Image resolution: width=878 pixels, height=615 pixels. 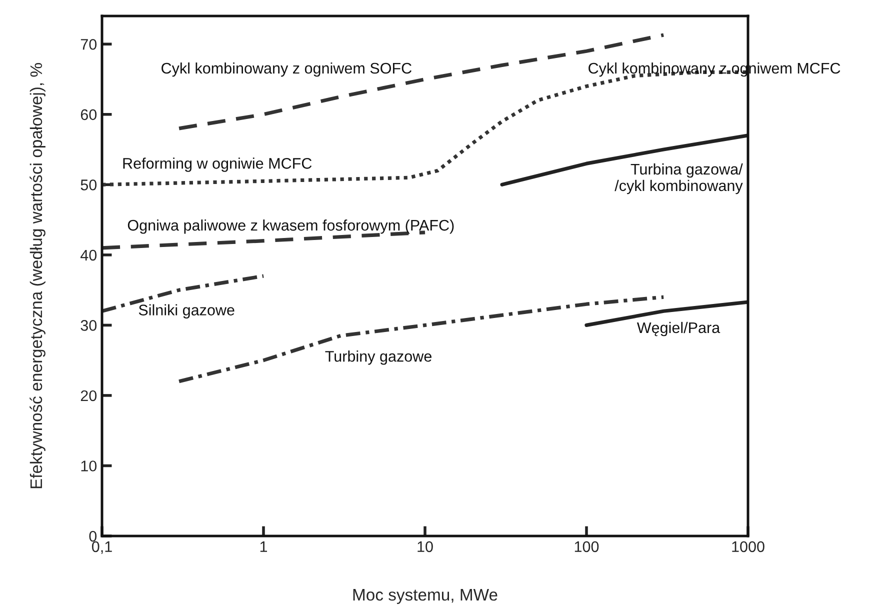 What do you see at coordinates (88, 325) in the screenshot?
I see `y-tick-label: 30` at bounding box center [88, 325].